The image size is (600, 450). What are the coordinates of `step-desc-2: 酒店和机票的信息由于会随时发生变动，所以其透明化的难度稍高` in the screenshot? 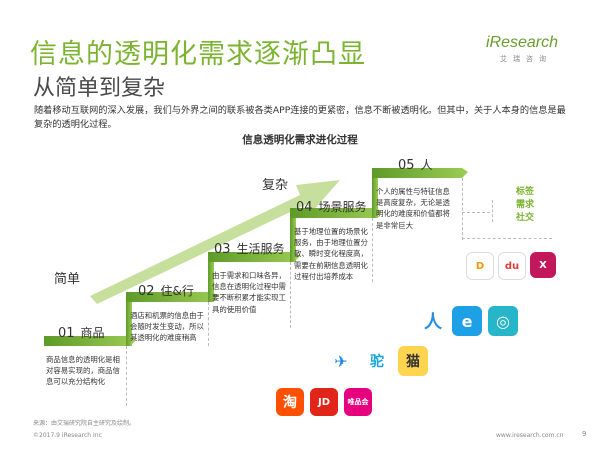 It's located at (167, 327).